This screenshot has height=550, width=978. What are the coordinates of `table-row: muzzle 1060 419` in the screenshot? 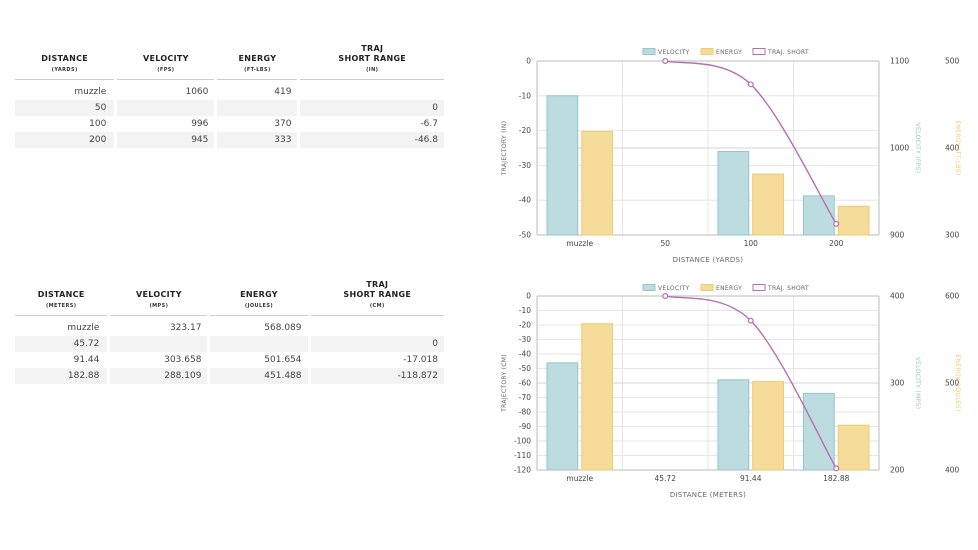 It's located at (229, 90).